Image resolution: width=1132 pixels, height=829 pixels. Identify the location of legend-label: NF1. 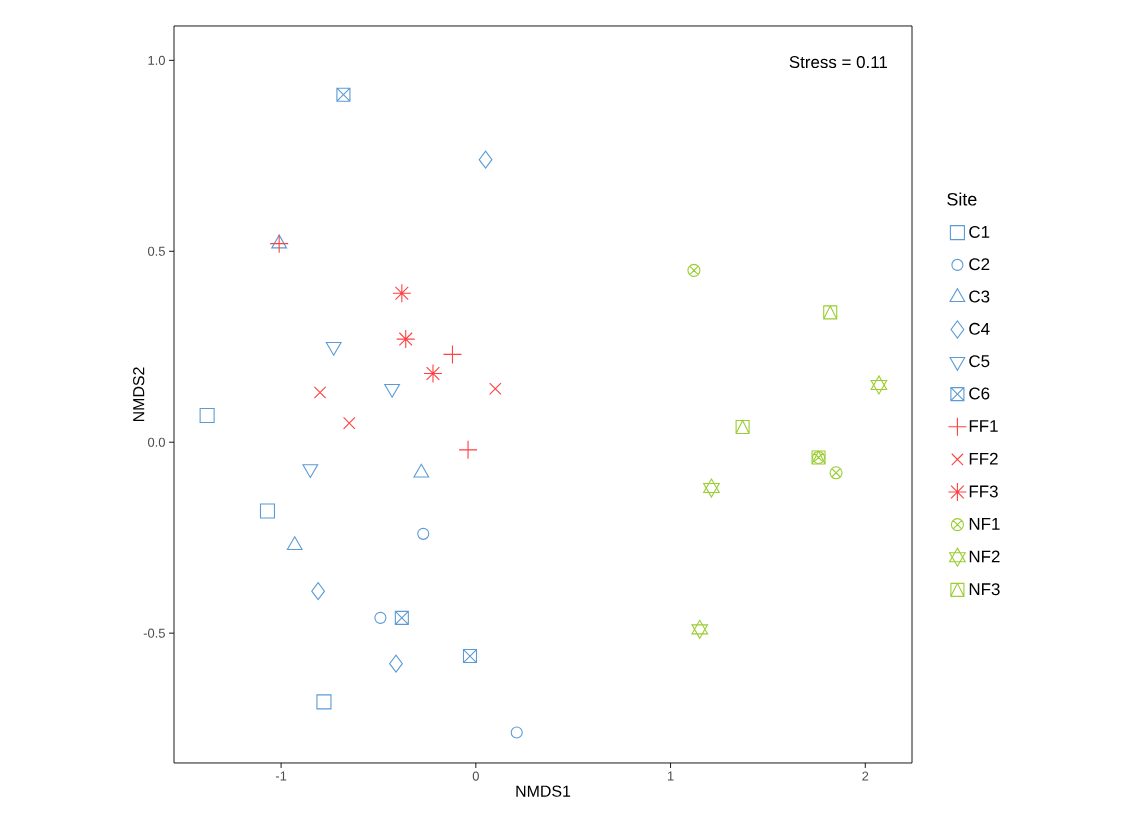
(984, 524).